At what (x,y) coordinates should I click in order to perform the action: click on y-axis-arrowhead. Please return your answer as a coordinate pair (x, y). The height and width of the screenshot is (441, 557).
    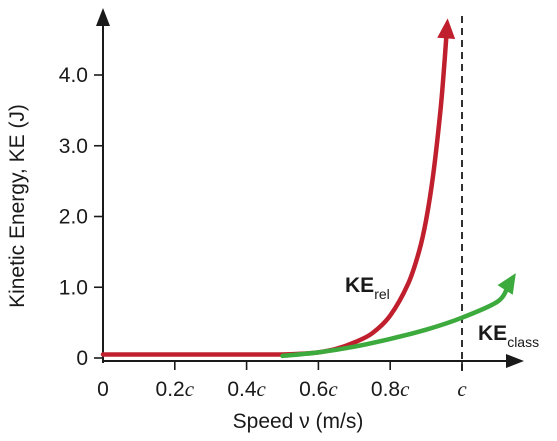
    Looking at the image, I should click on (103, 17).